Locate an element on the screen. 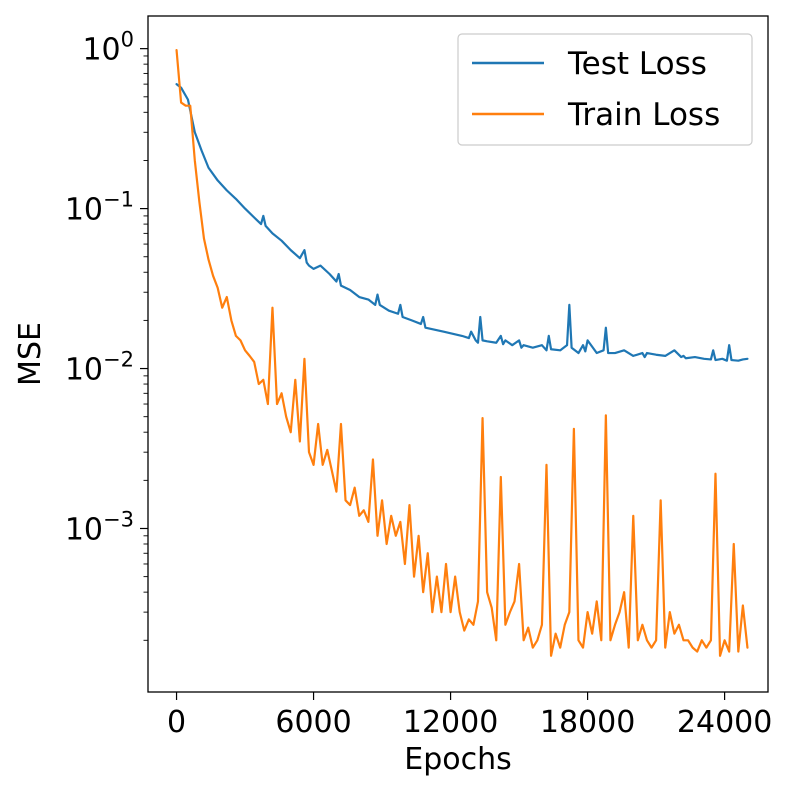  y-tick-label: 10⁰ is located at coordinates (108, 48).